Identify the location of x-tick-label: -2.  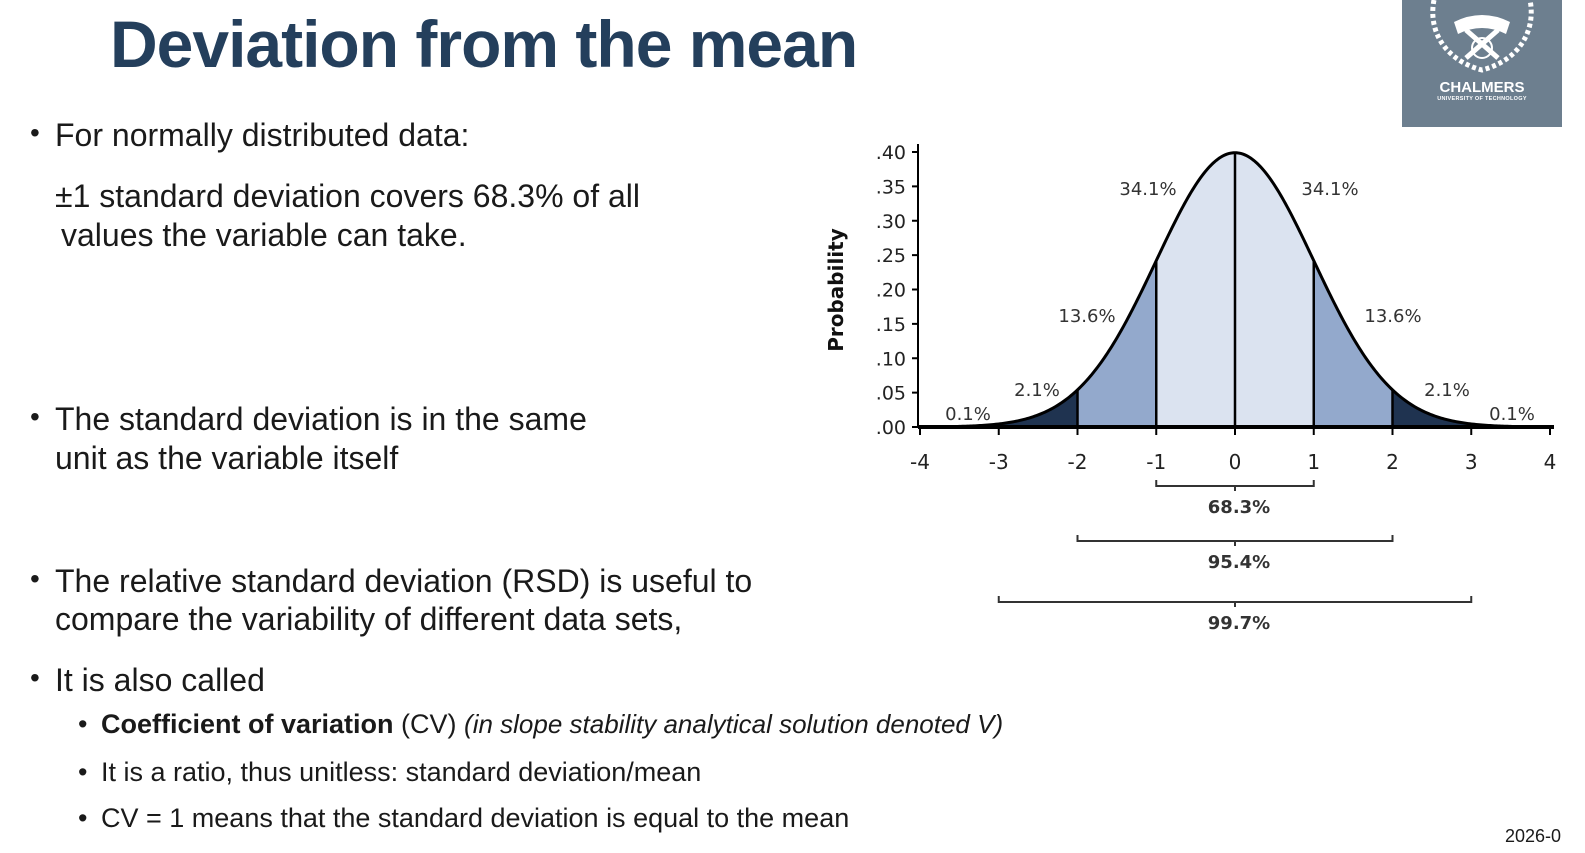
(1078, 462).